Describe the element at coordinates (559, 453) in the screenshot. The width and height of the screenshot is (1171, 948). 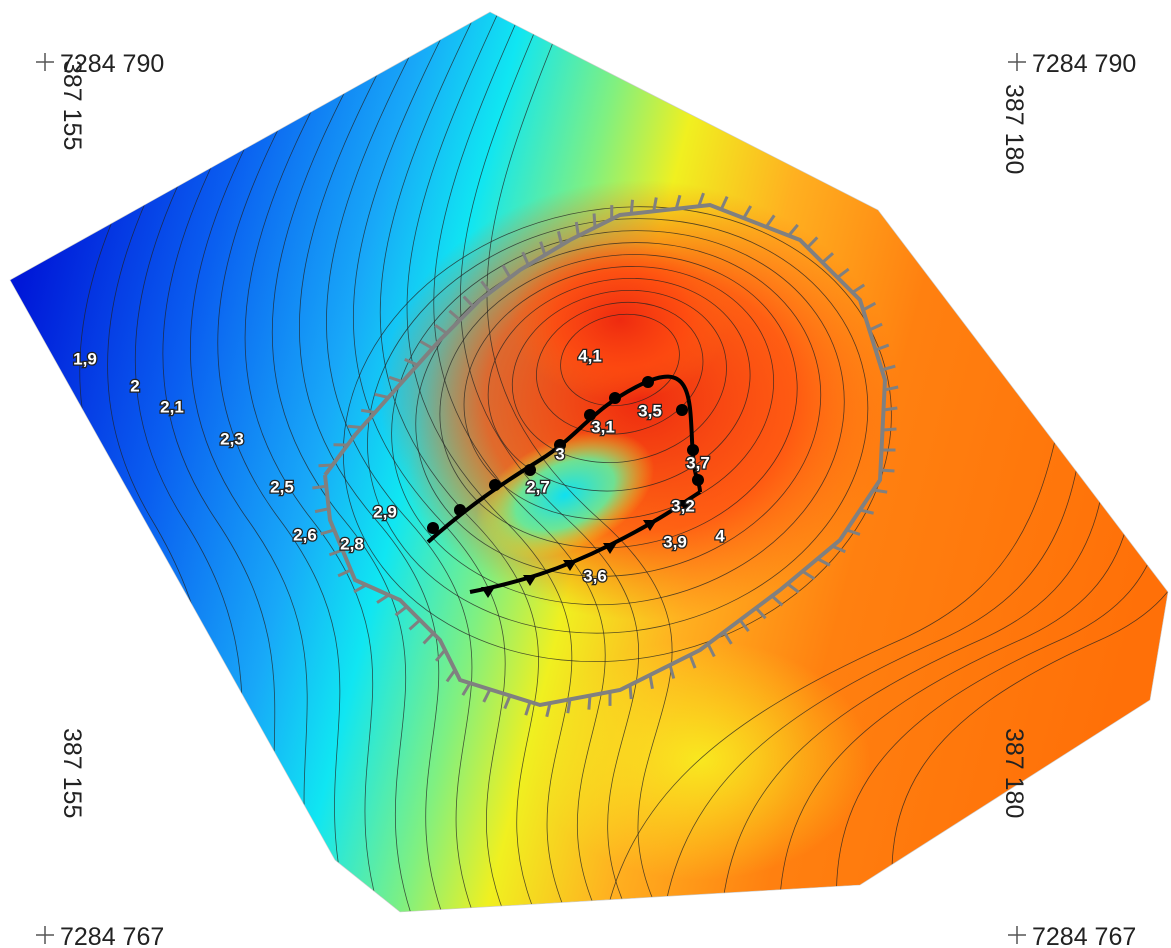
I see `contour-label: 3` at that location.